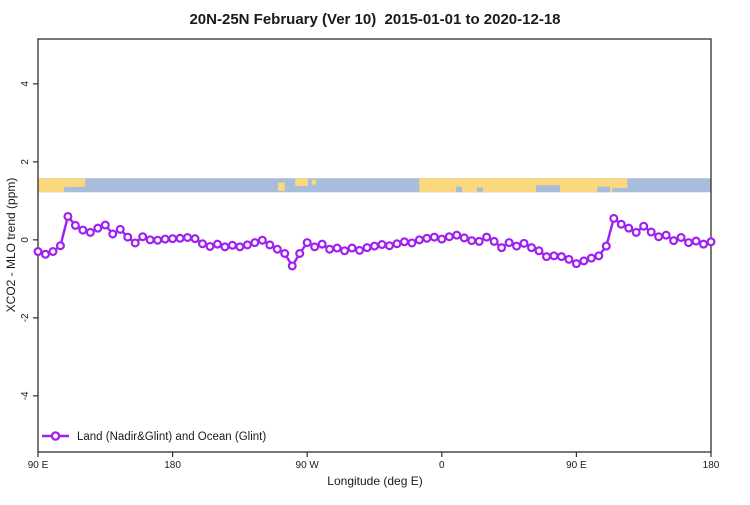  I want to click on series-markers, so click(374, 241).